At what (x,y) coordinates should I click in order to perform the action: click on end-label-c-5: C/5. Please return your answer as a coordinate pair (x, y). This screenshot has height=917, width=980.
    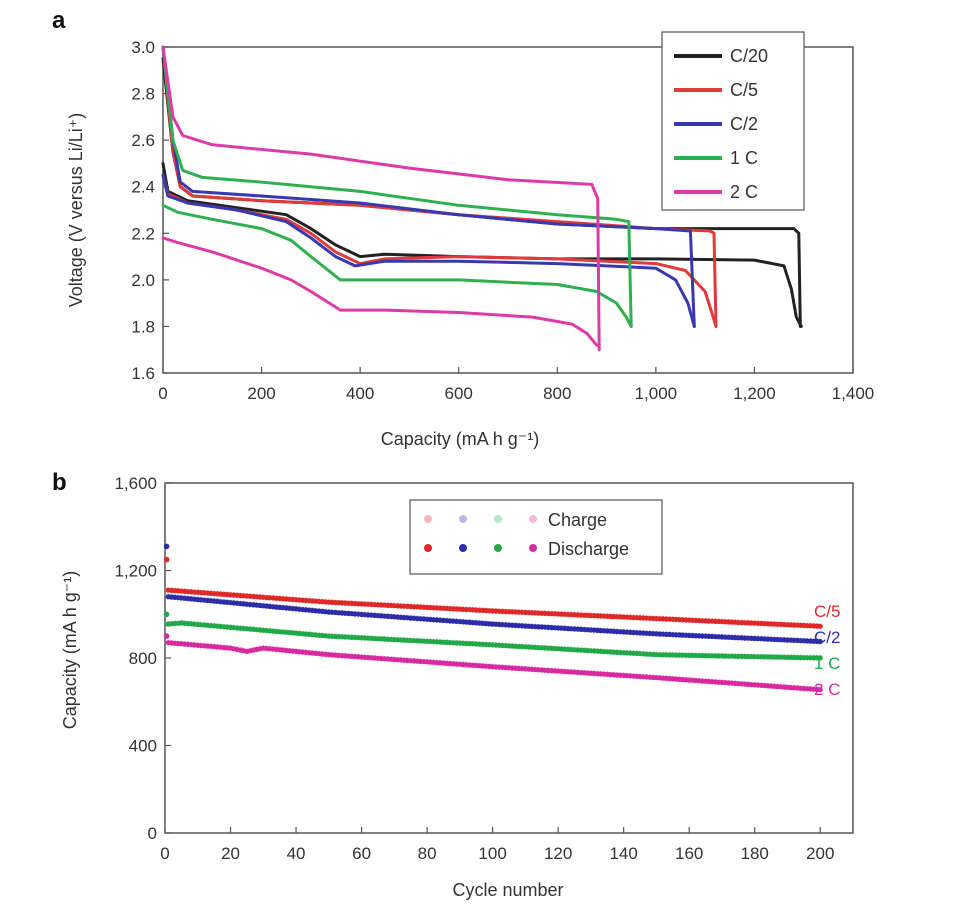
    Looking at the image, I should click on (827, 611).